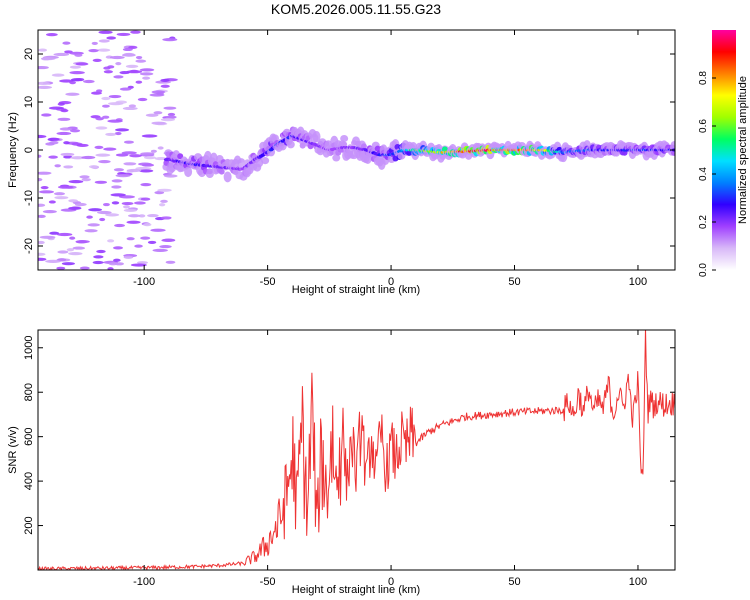 This screenshot has width=750, height=600. I want to click on colorbar-ticks: 0.0 0.2 0.4 0.6 0.8, so click(707, 174).